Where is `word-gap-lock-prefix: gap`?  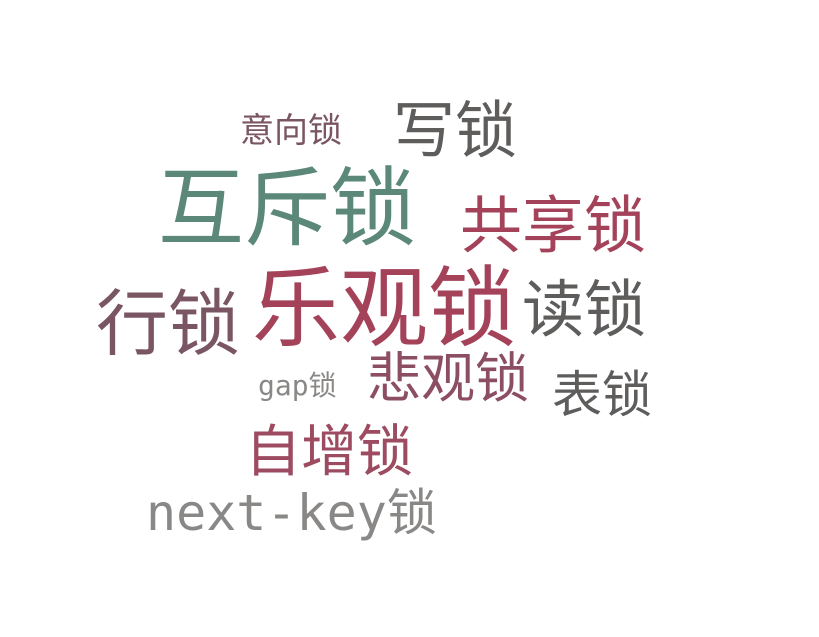
word-gap-lock-prefix: gap is located at coordinates (283, 385).